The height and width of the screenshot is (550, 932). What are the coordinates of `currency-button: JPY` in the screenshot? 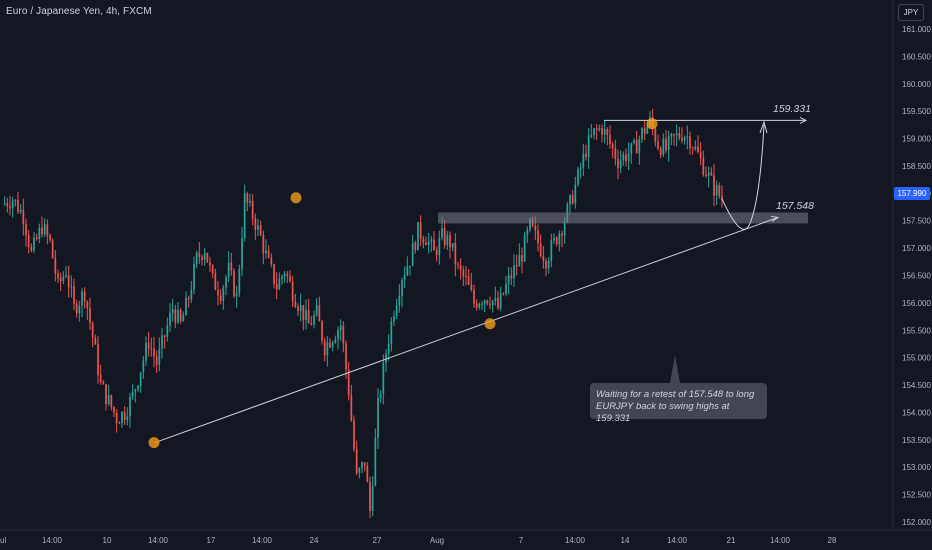 It's located at (911, 12).